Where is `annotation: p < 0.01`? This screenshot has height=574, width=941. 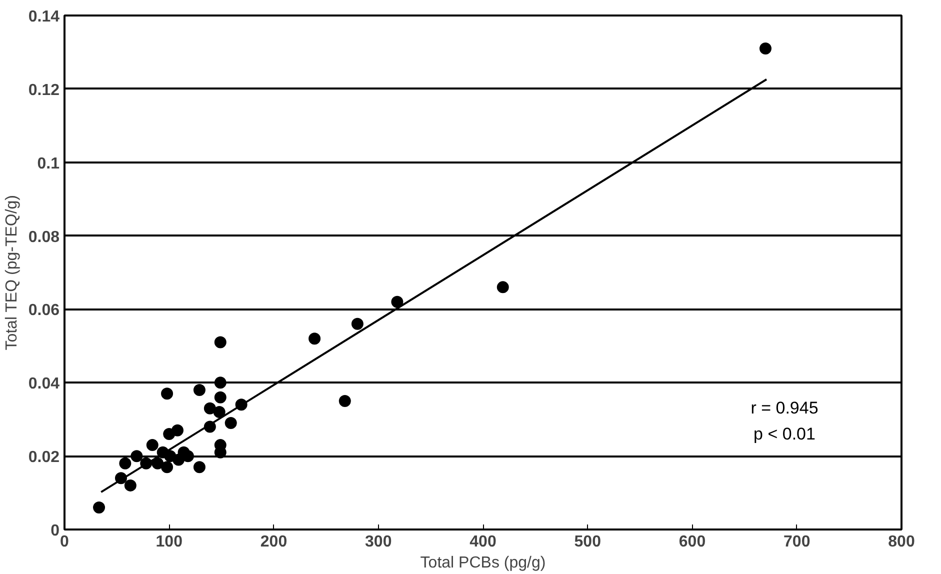
annotation: p < 0.01 is located at coordinates (785, 434).